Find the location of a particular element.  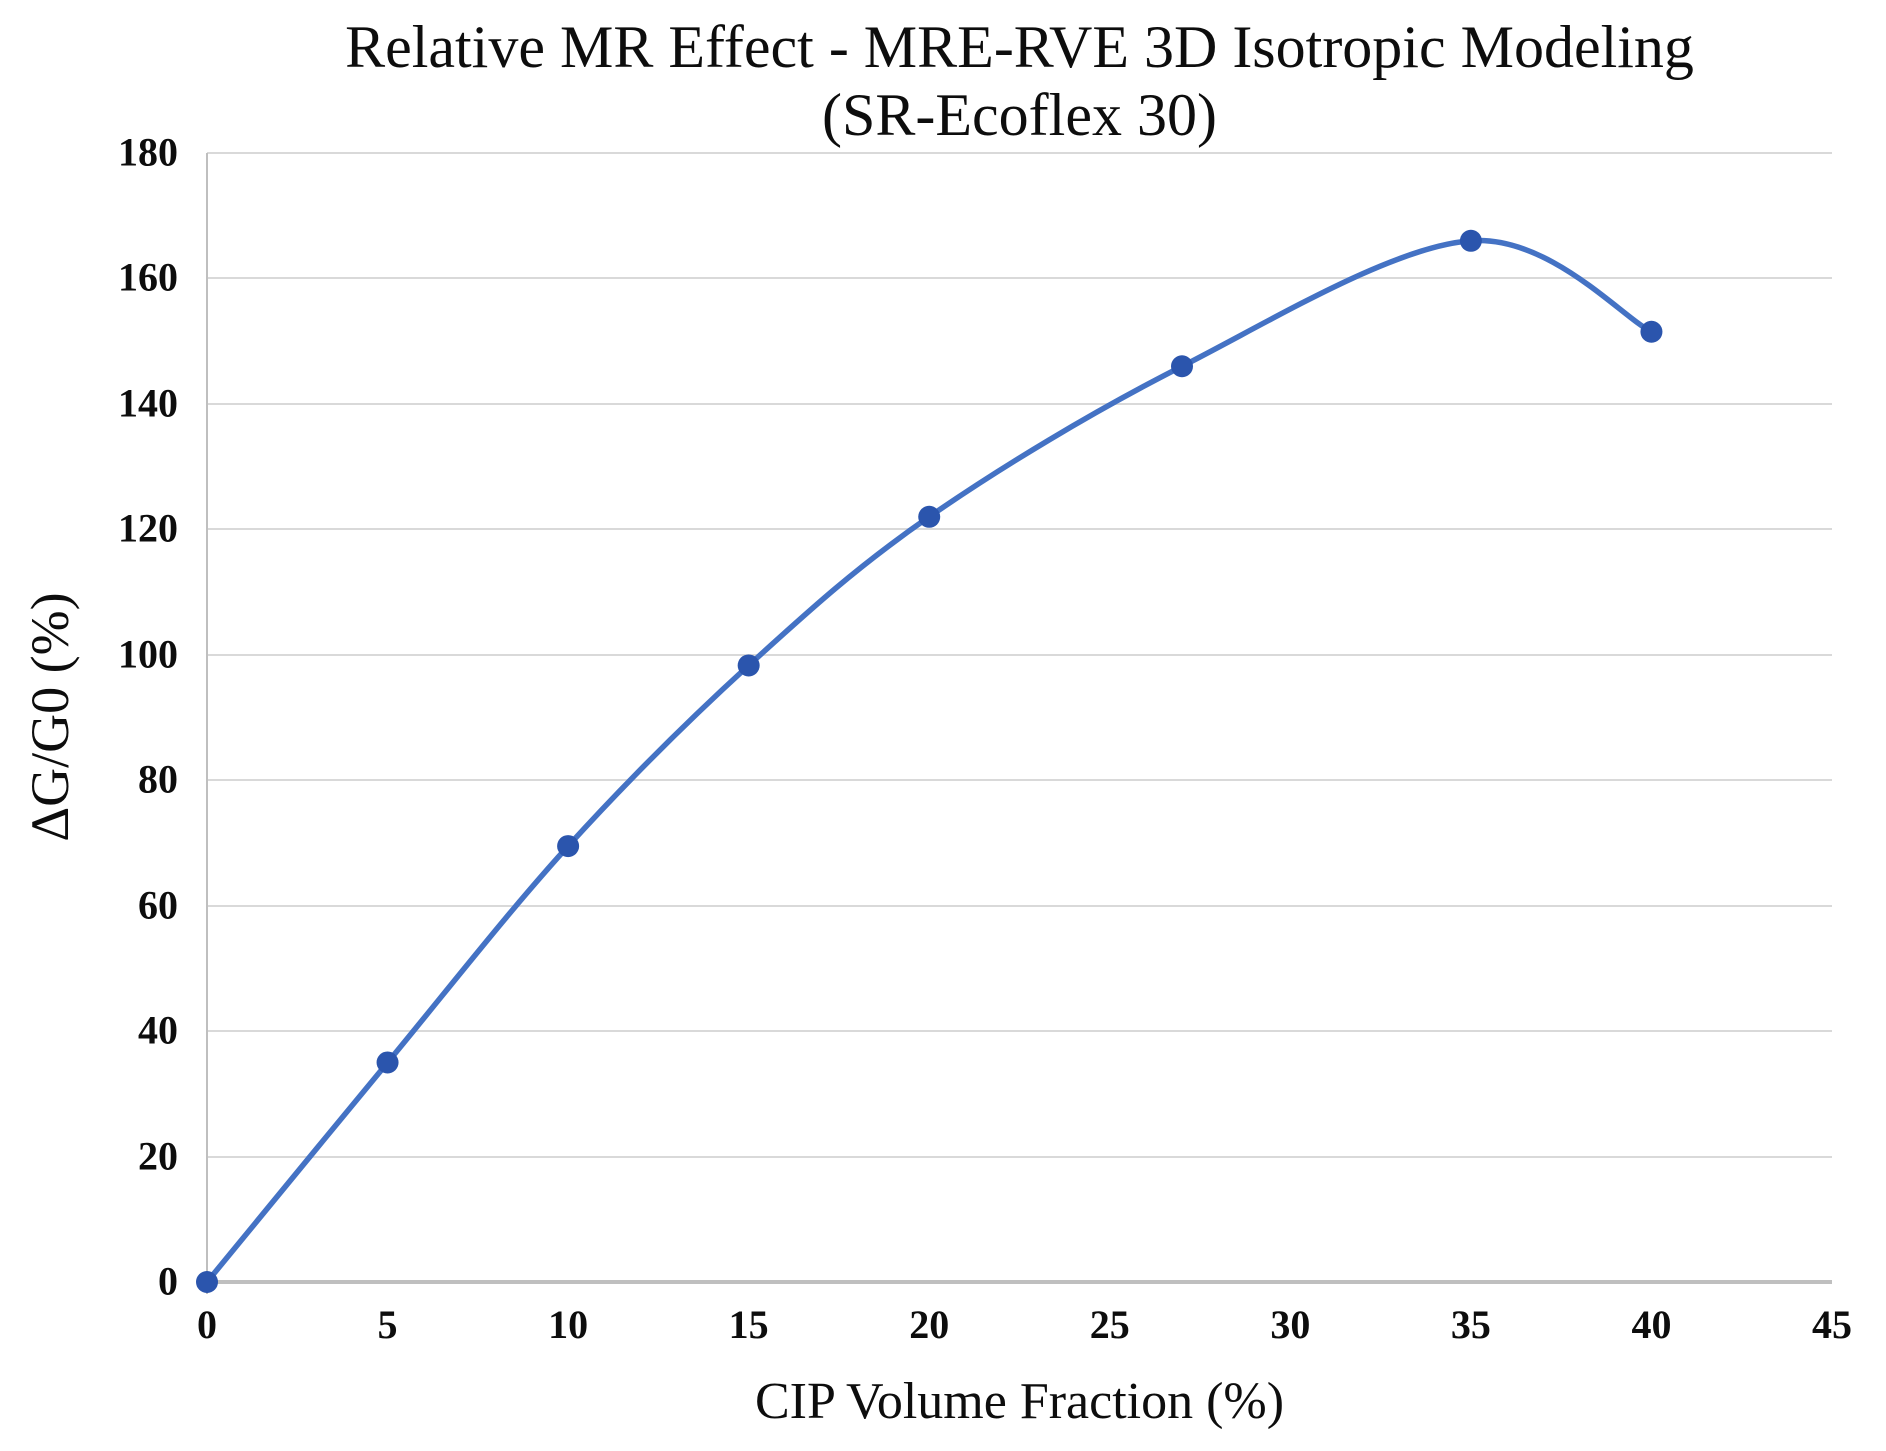

x-tick-label-0: 0 is located at coordinates (207, 1324).